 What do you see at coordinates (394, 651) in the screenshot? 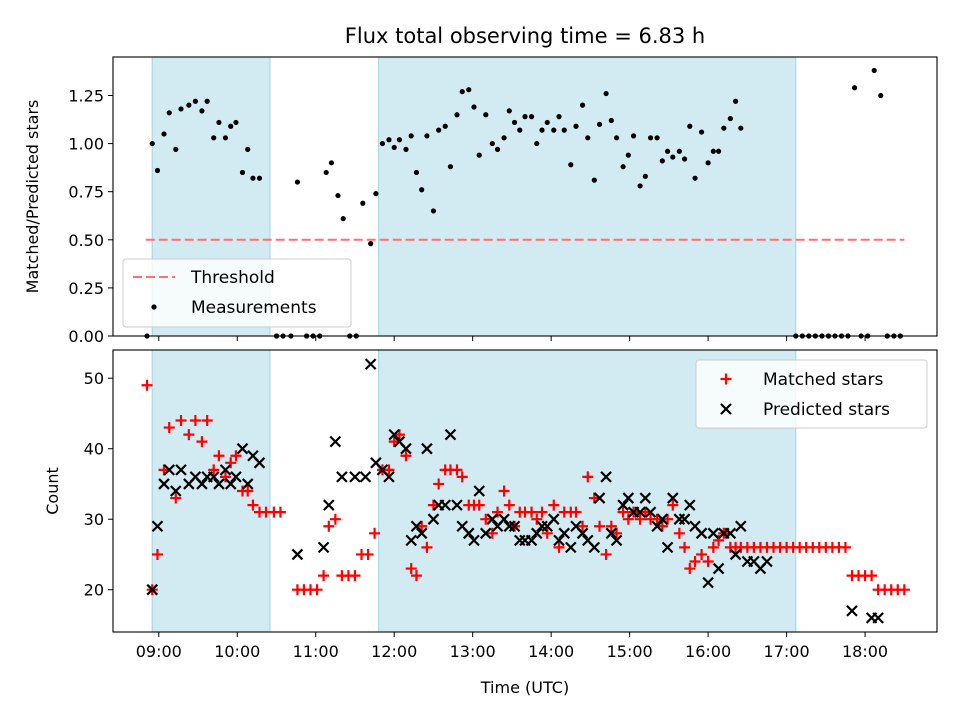
I see `x-tick-label: 12:00` at bounding box center [394, 651].